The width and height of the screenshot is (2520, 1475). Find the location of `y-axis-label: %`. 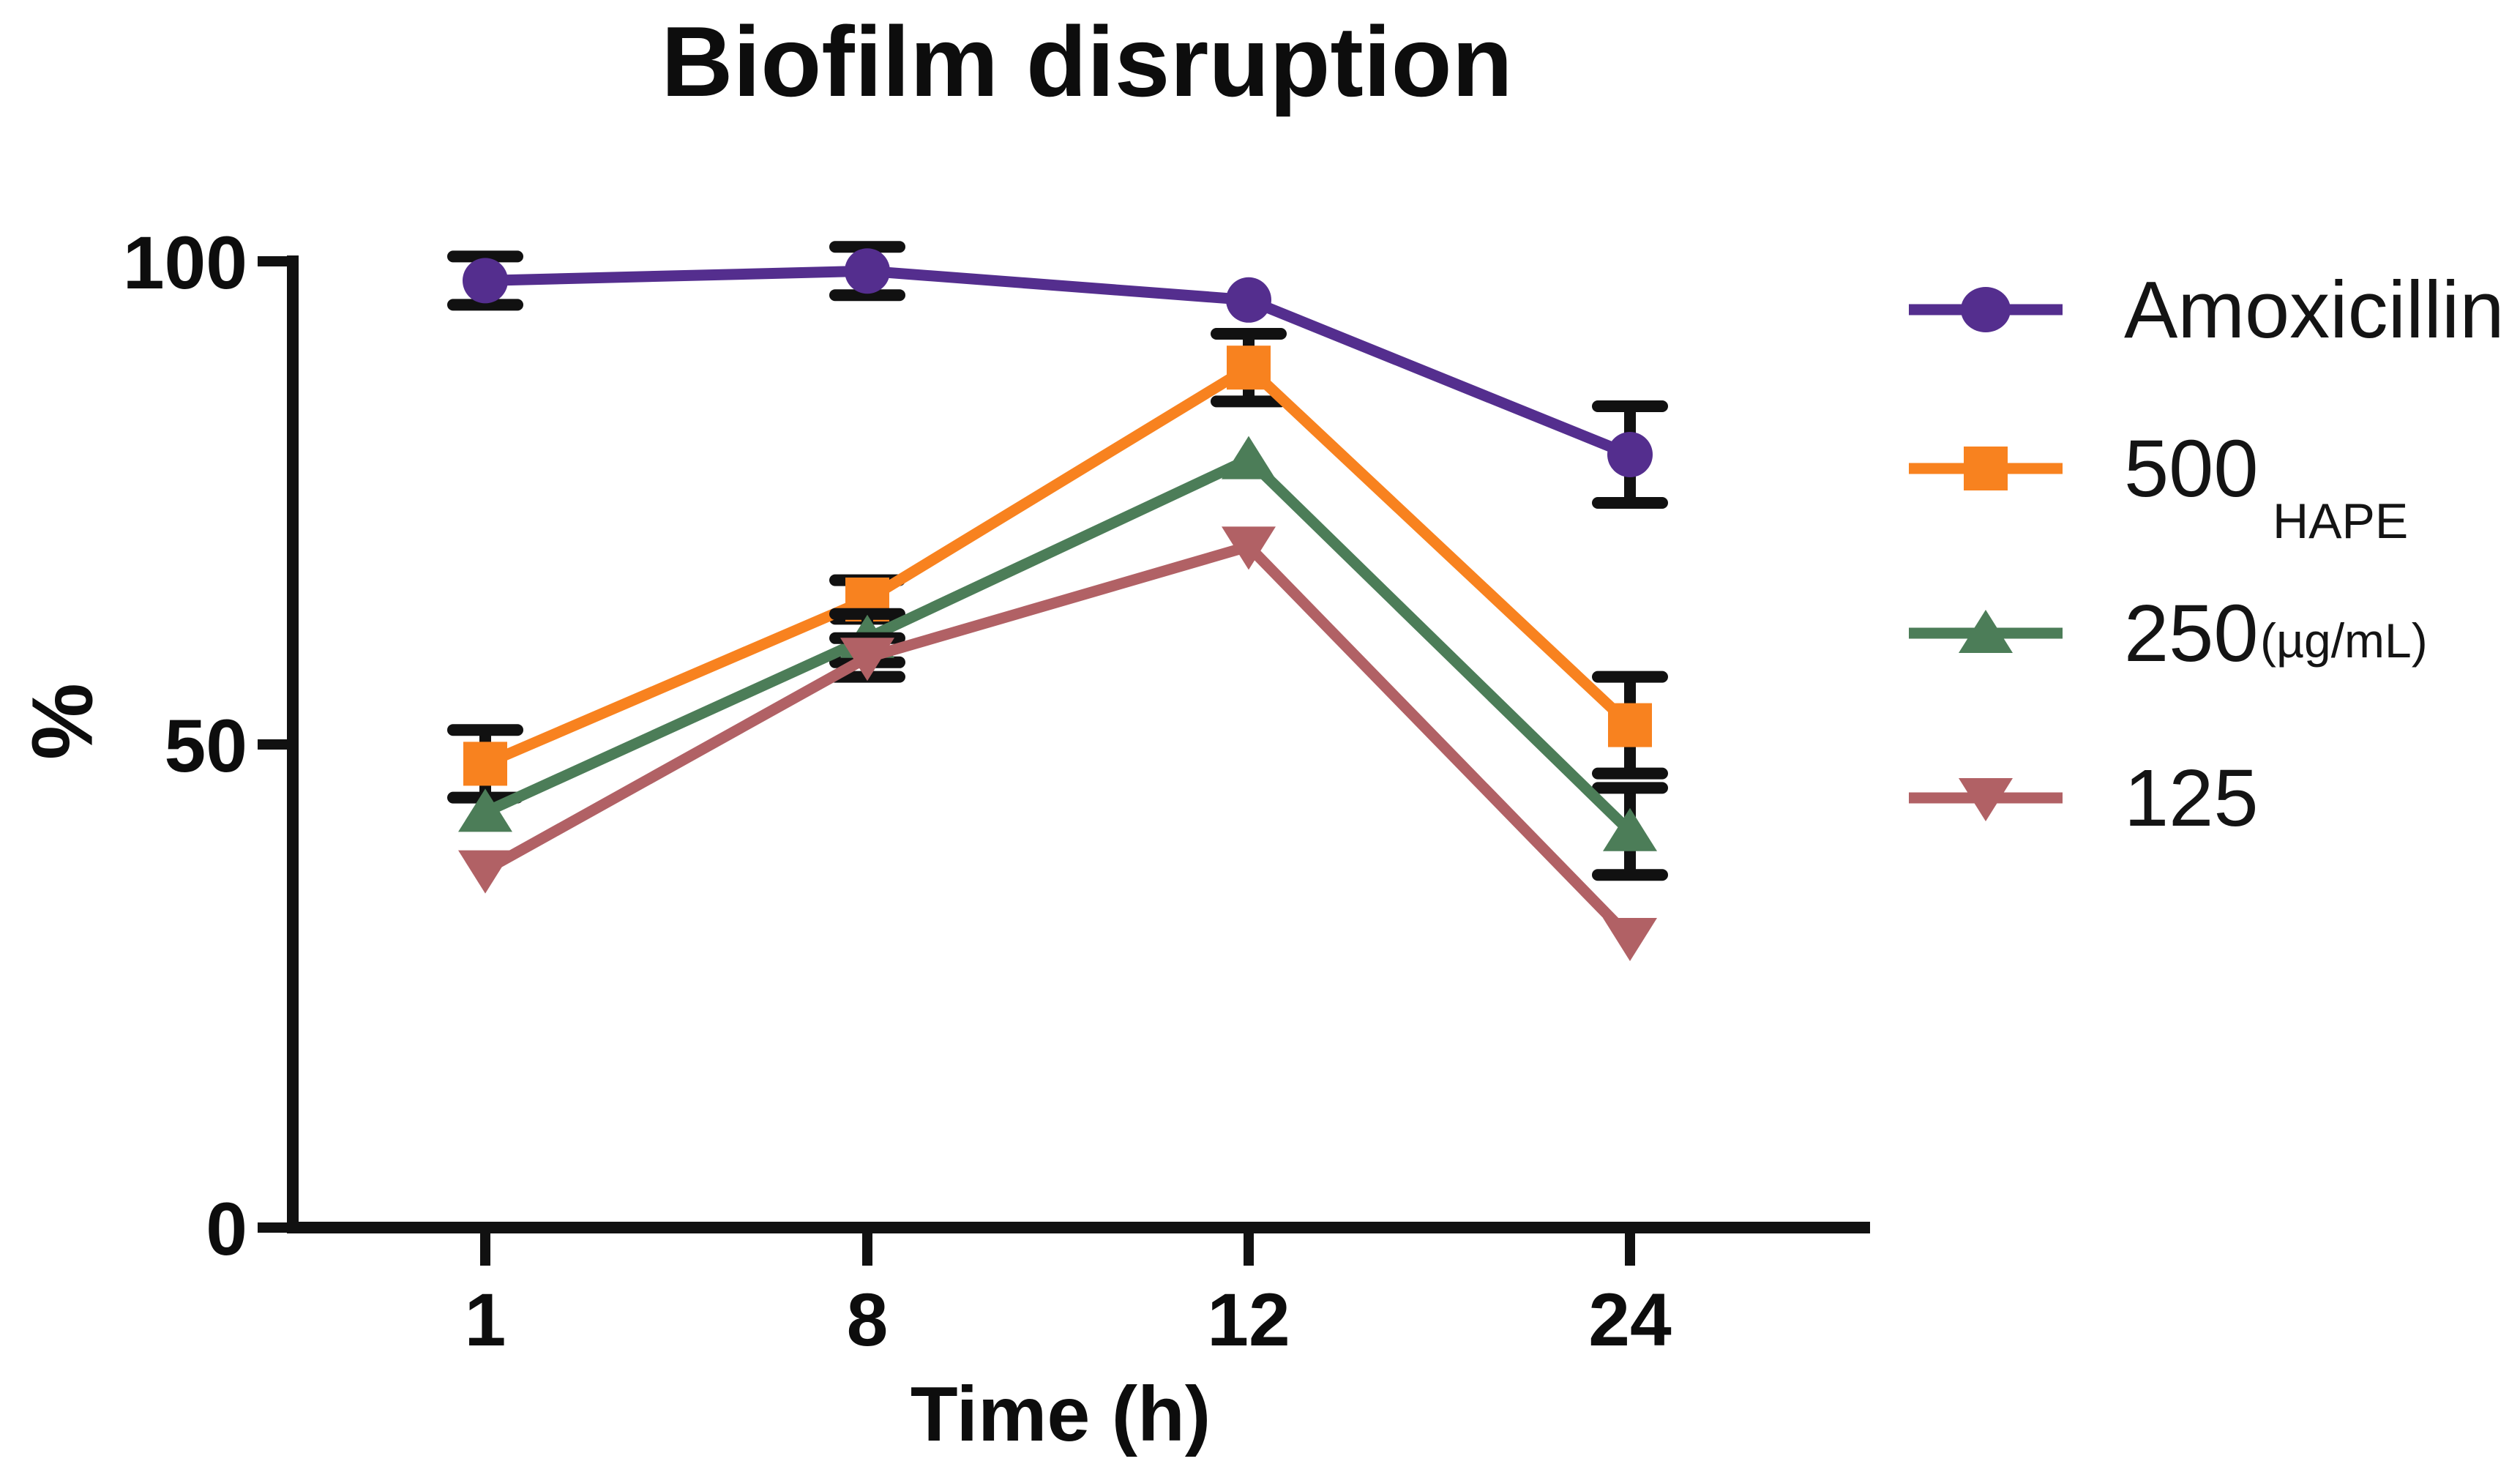

y-axis-label: % is located at coordinates (62, 722).